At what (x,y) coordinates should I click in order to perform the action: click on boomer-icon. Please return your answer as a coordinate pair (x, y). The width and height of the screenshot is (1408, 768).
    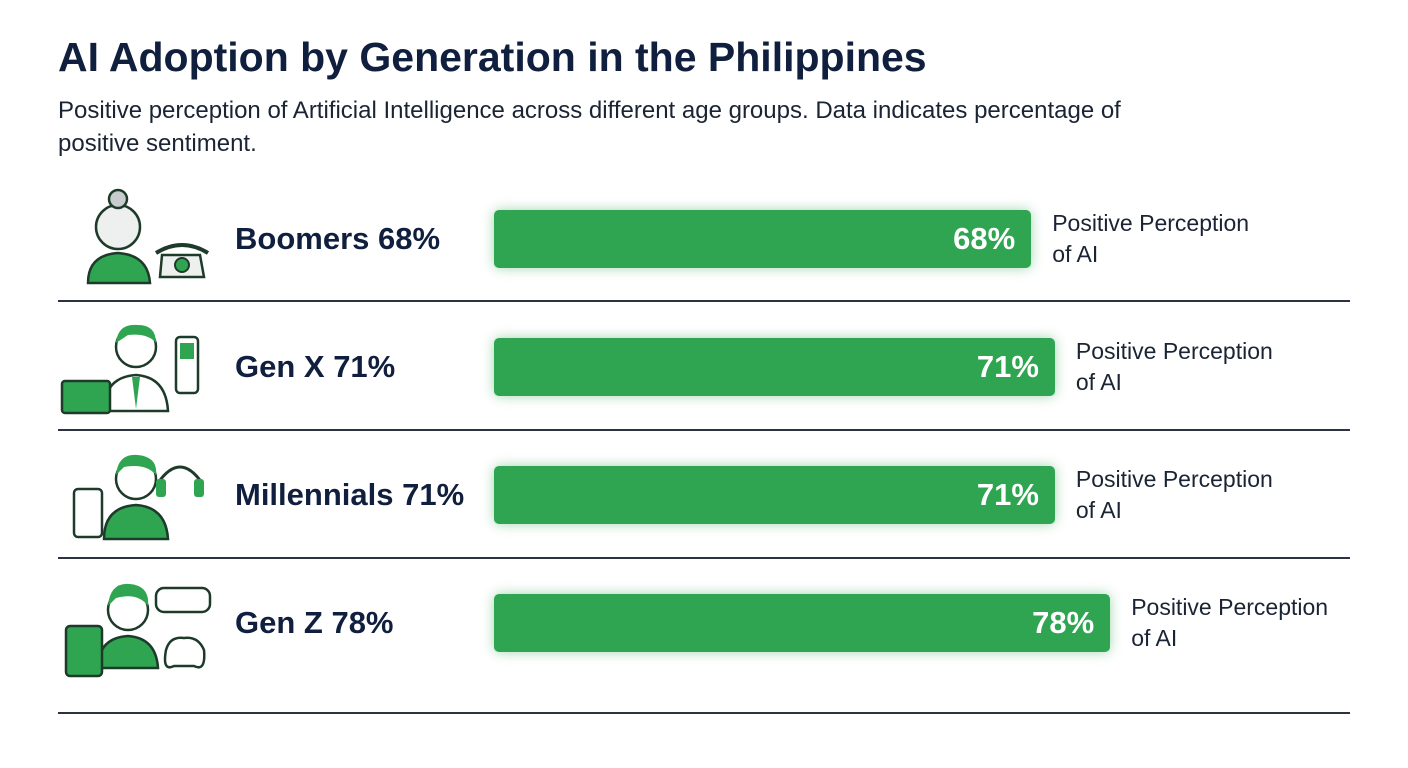
    Looking at the image, I should click on (148, 236).